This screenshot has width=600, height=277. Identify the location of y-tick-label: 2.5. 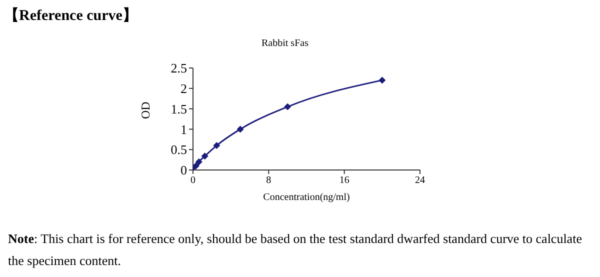
(178, 68).